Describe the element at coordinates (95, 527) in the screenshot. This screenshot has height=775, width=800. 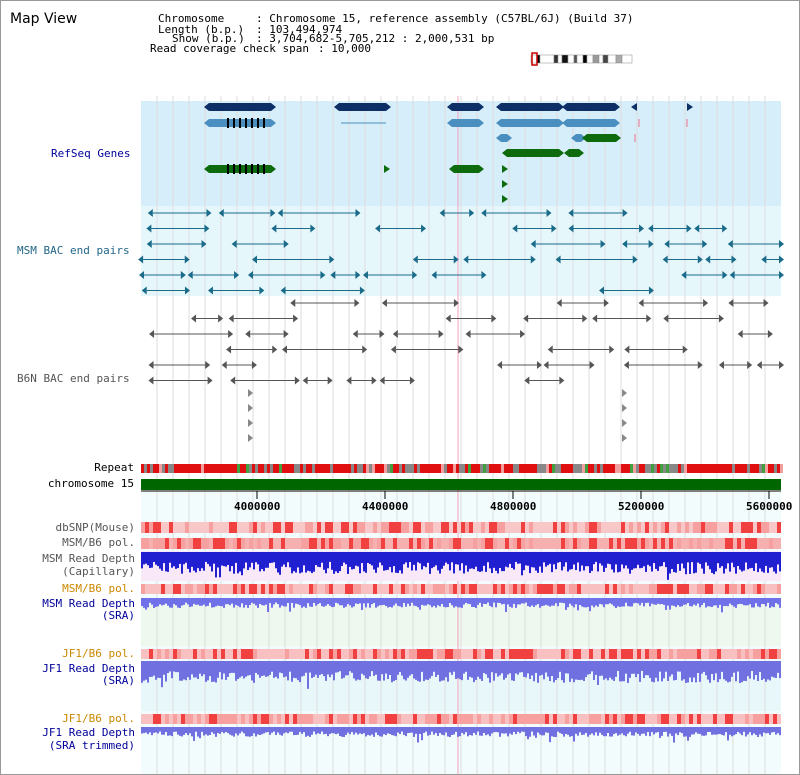
I see `track-label-dbsnp: dbSNP(Mouse)` at that location.